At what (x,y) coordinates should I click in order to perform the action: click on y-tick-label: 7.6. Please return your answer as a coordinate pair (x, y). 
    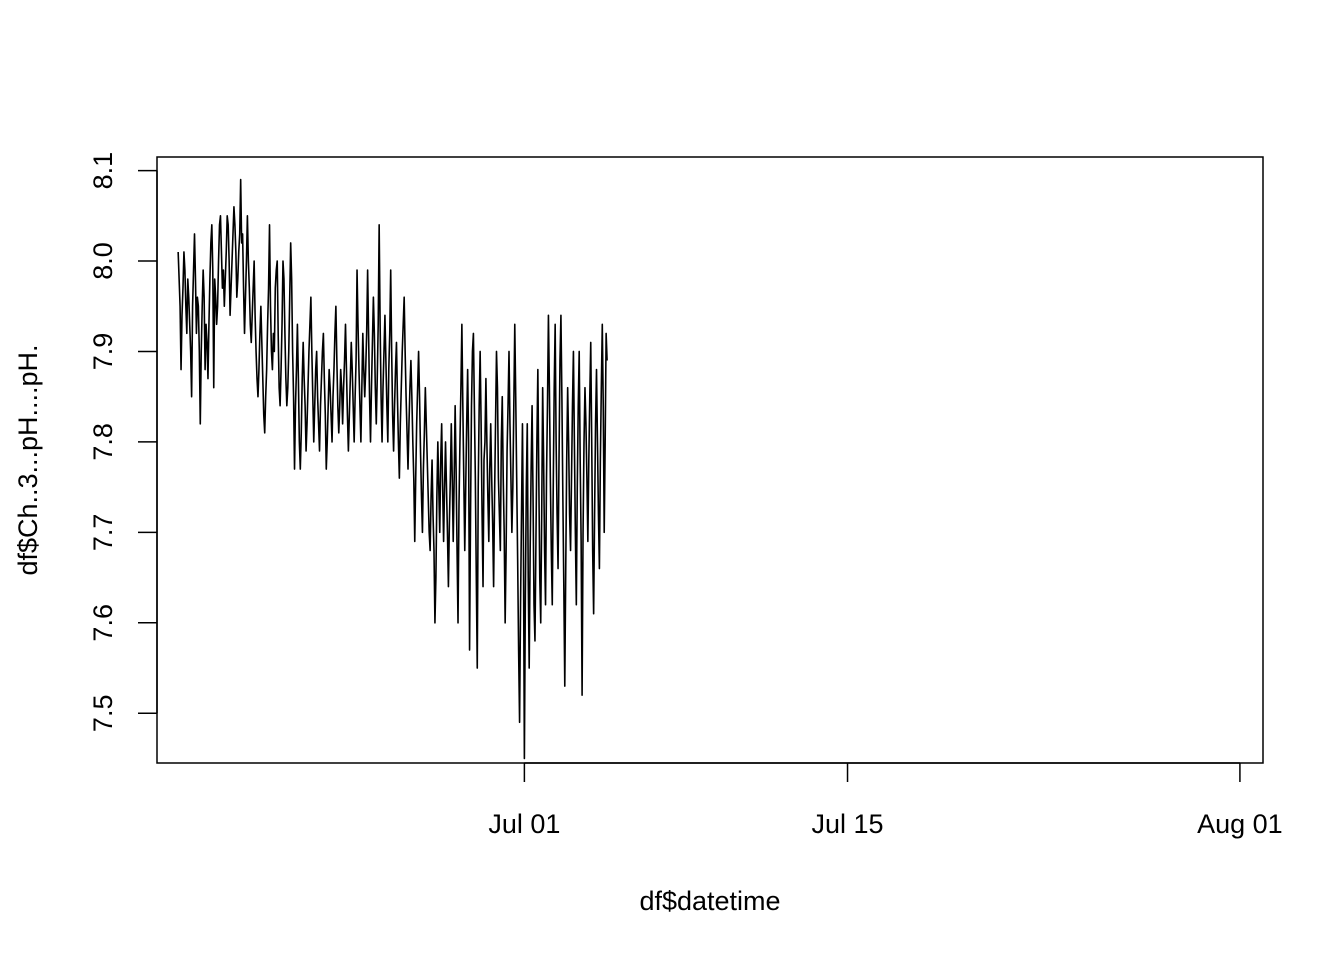
    Looking at the image, I should click on (103, 623).